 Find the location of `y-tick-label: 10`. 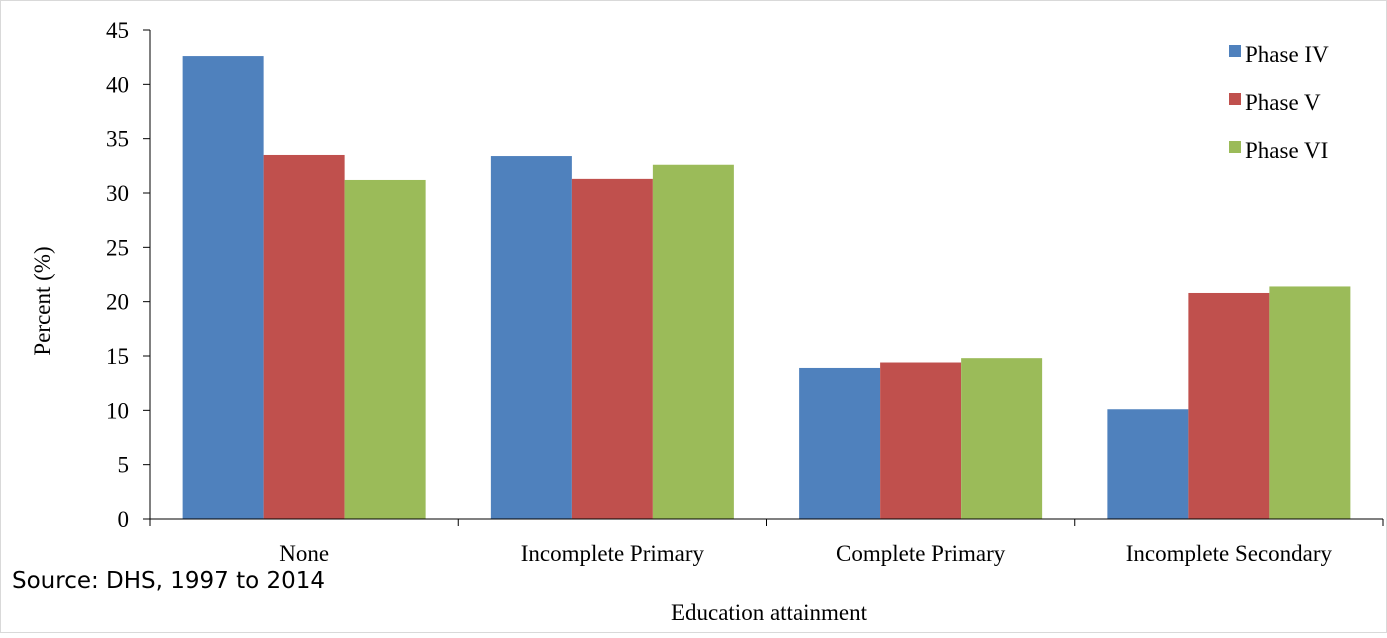

y-tick-label: 10 is located at coordinates (117, 410).